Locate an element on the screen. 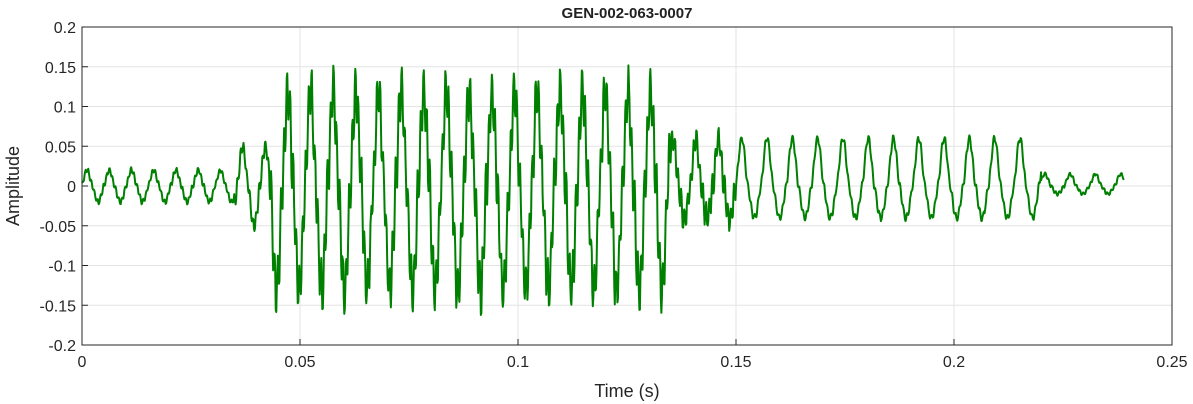 Image resolution: width=1193 pixels, height=404 pixels. y-tick-label: 0.1 is located at coordinates (65, 108).